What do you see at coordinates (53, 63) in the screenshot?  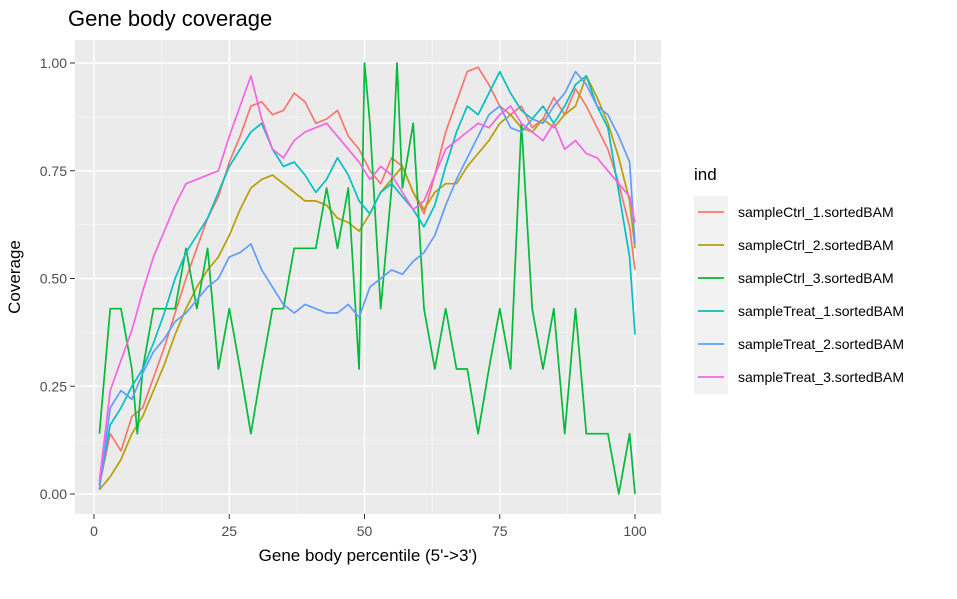 I see `y-tick-label: 1.00` at bounding box center [53, 63].